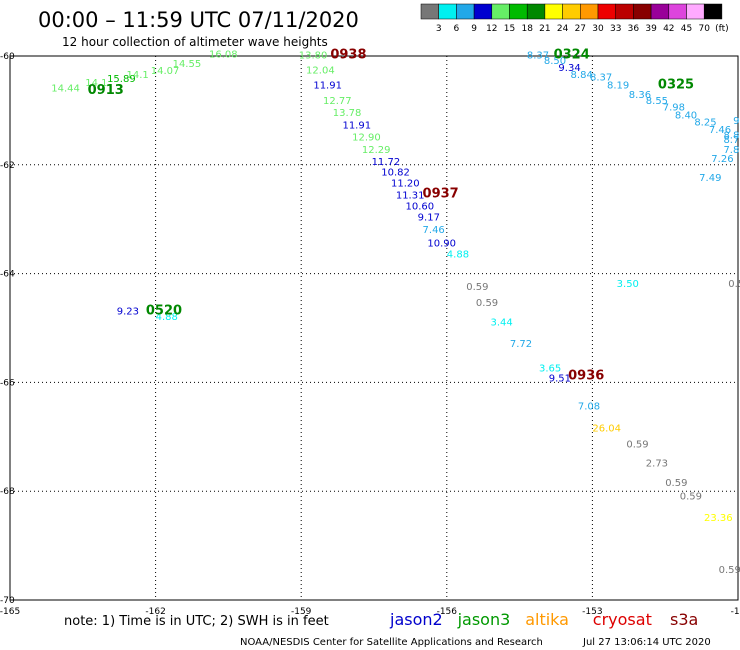  Describe the element at coordinates (155, 612) in the screenshot. I see `longitude-tick-label: -162` at that location.